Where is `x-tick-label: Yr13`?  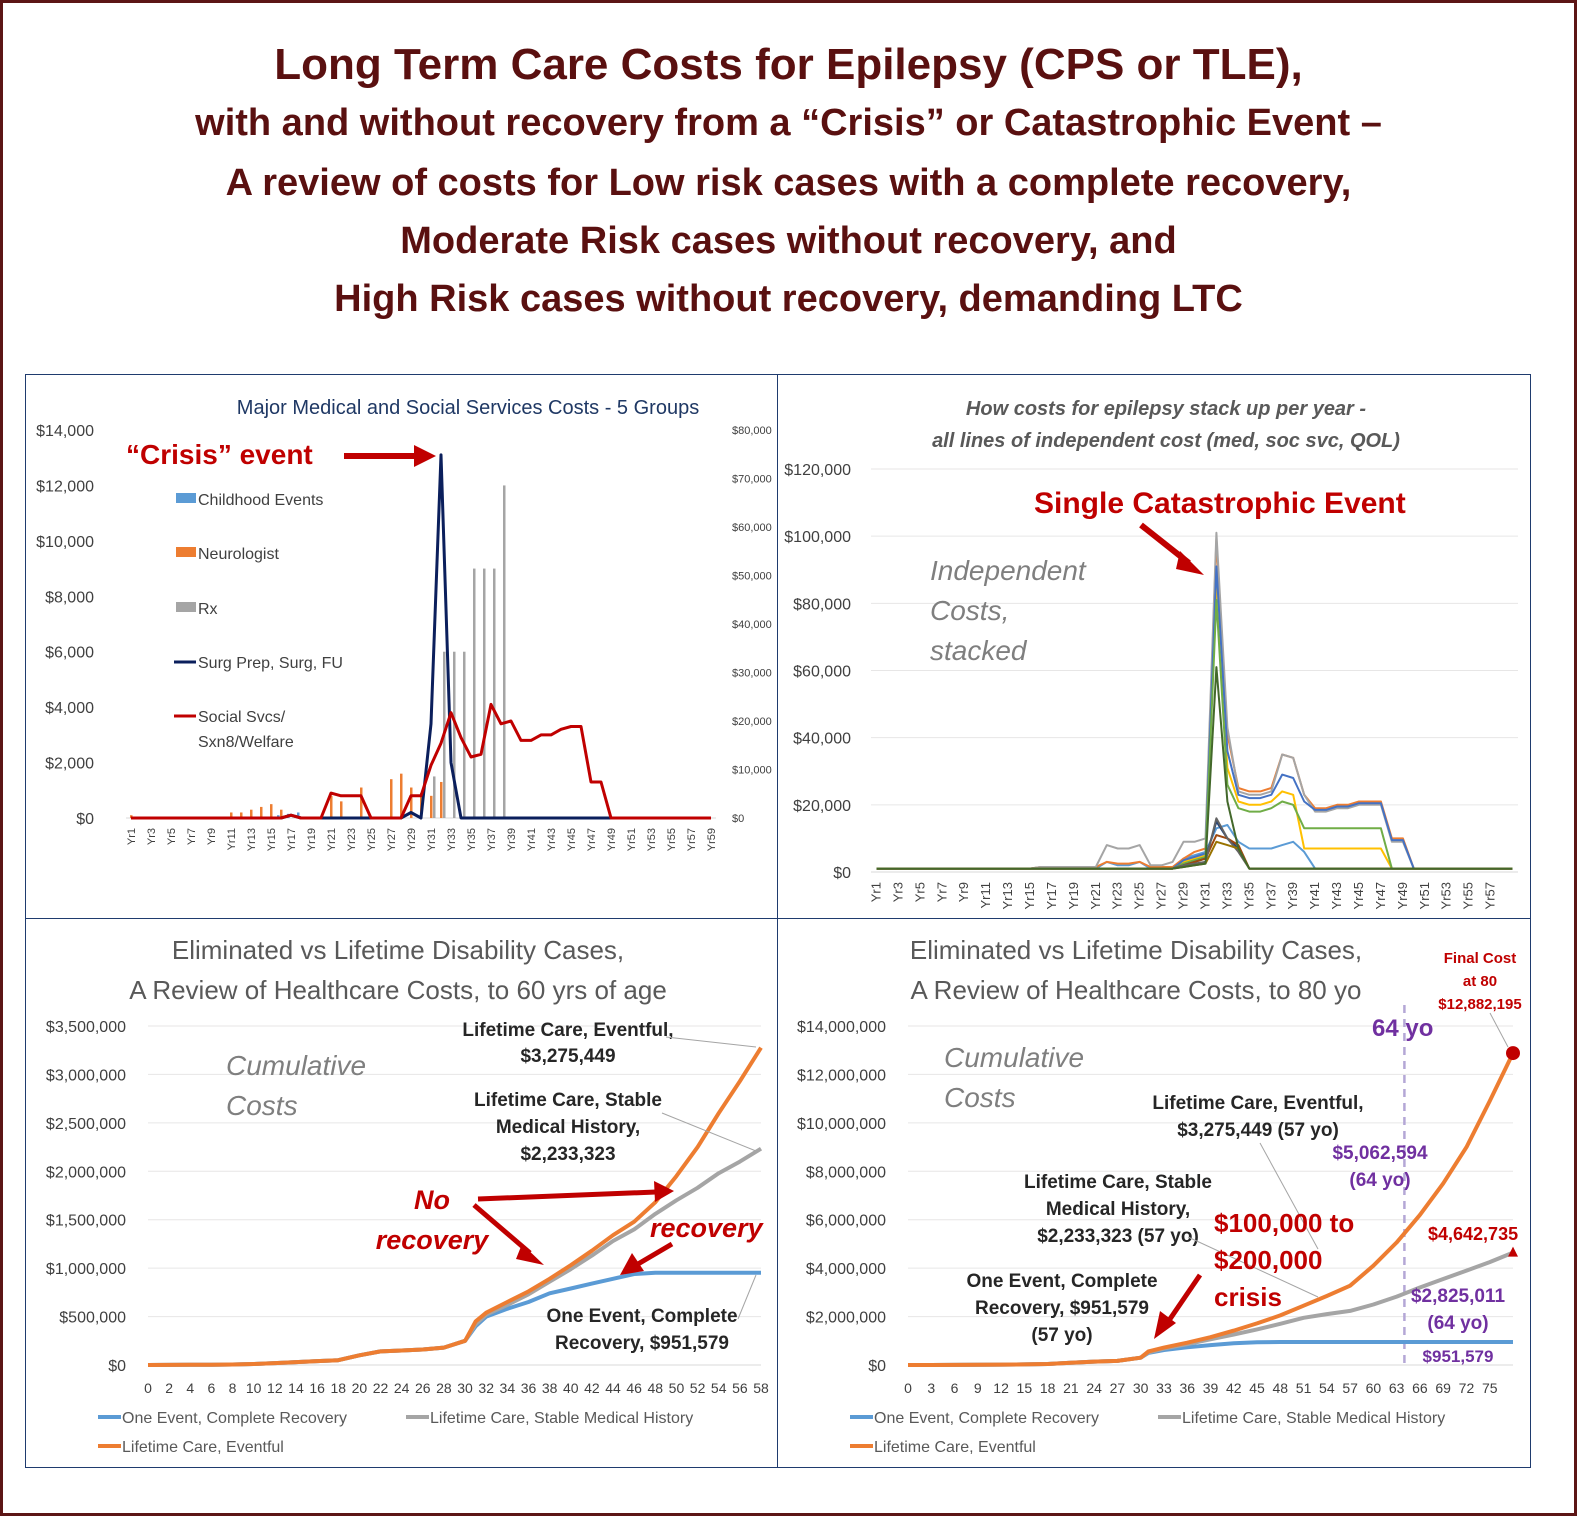 x-tick-label: Yr13 is located at coordinates (252, 839).